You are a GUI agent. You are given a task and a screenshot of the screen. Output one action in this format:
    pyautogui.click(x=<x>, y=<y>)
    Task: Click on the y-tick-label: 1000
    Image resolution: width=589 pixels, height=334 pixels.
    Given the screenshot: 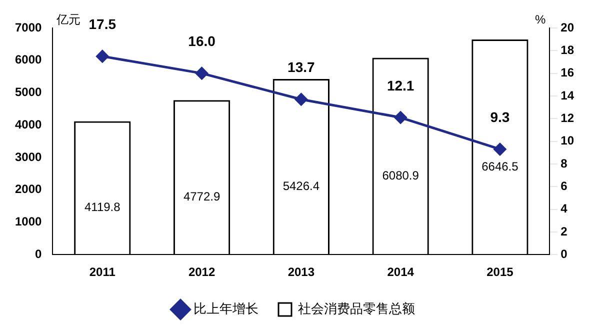 What is the action you would take?
    pyautogui.click(x=28, y=221)
    